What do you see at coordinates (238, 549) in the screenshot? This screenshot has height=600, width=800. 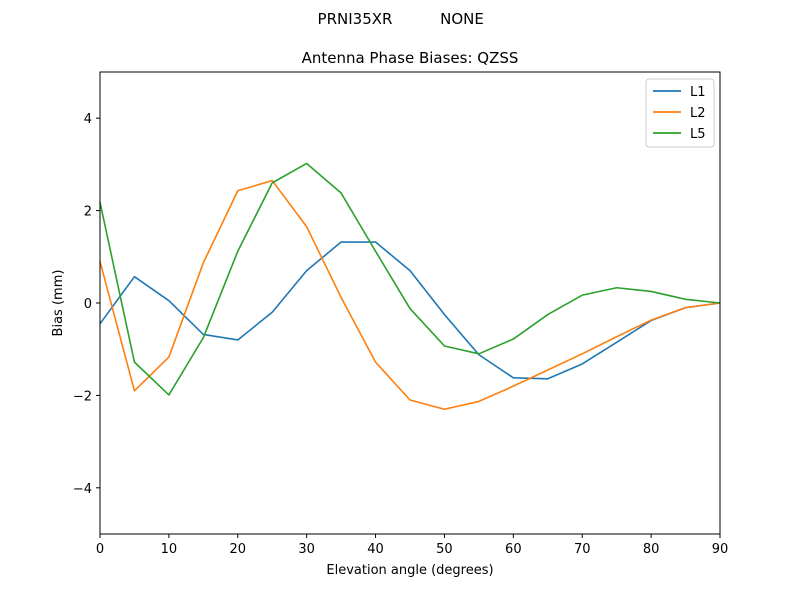 I see `x-tick-label: 20` at bounding box center [238, 549].